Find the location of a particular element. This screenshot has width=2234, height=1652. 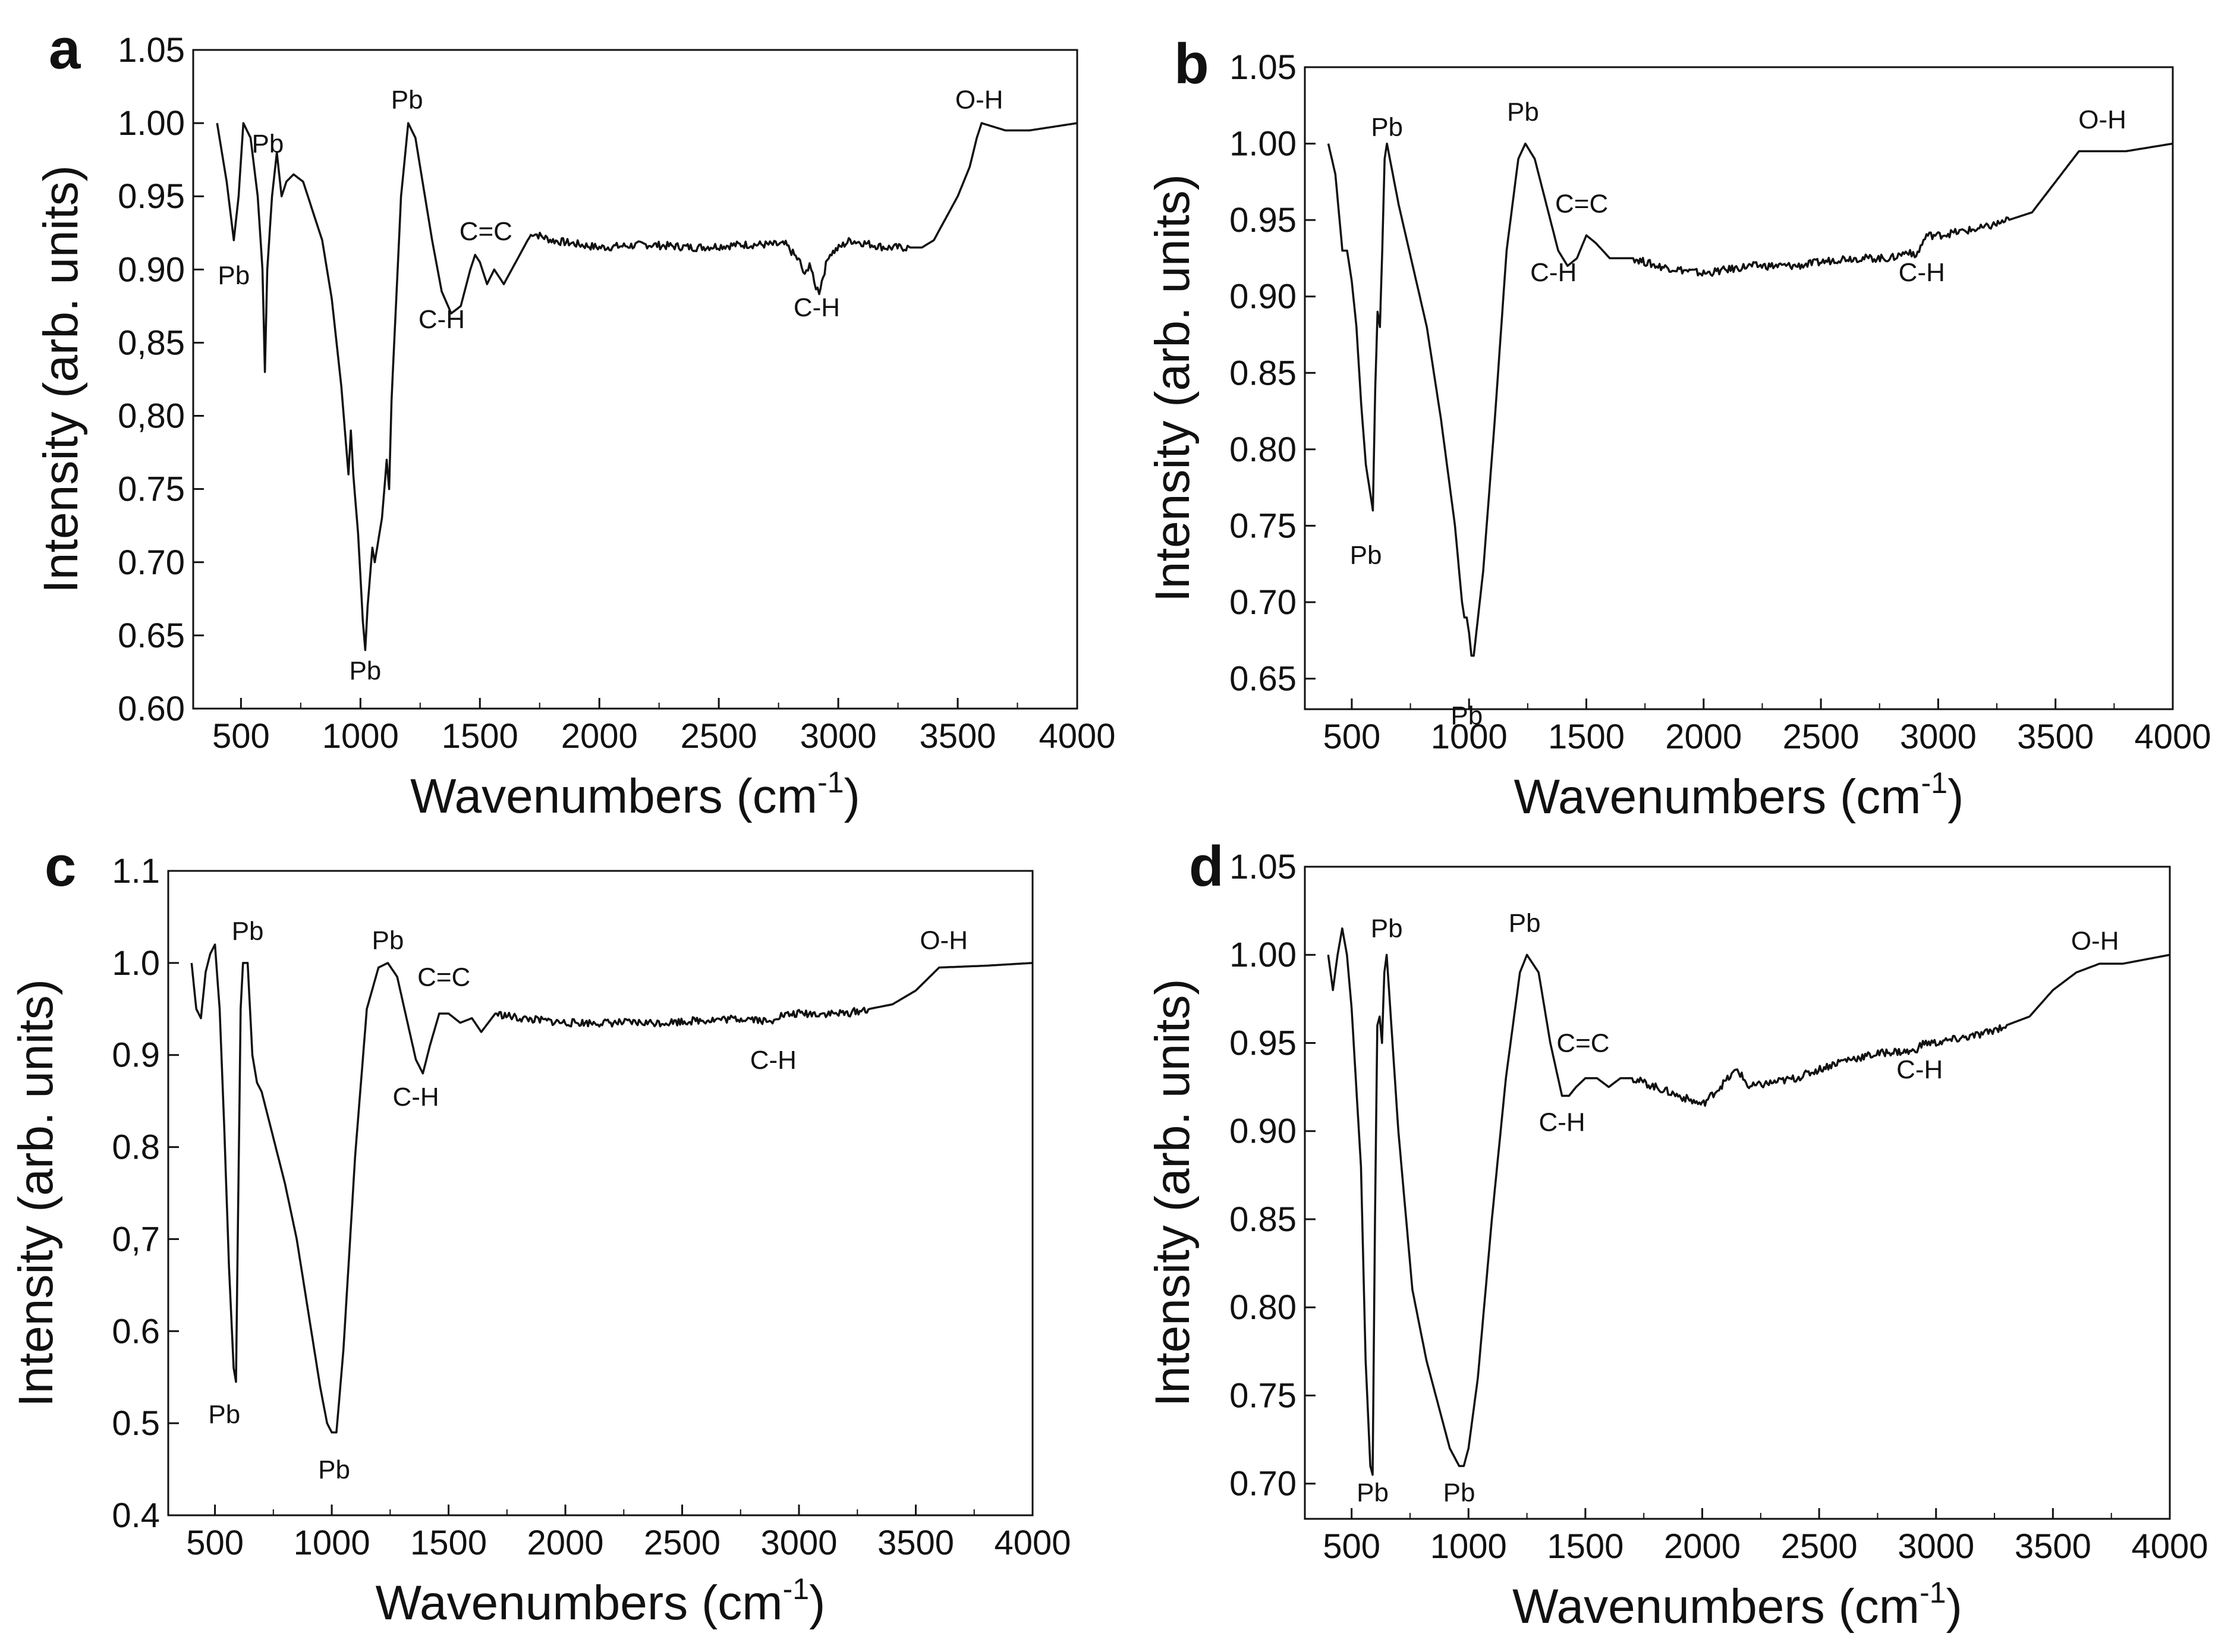

y-tick-label: 0.75 is located at coordinates (1263, 1395).